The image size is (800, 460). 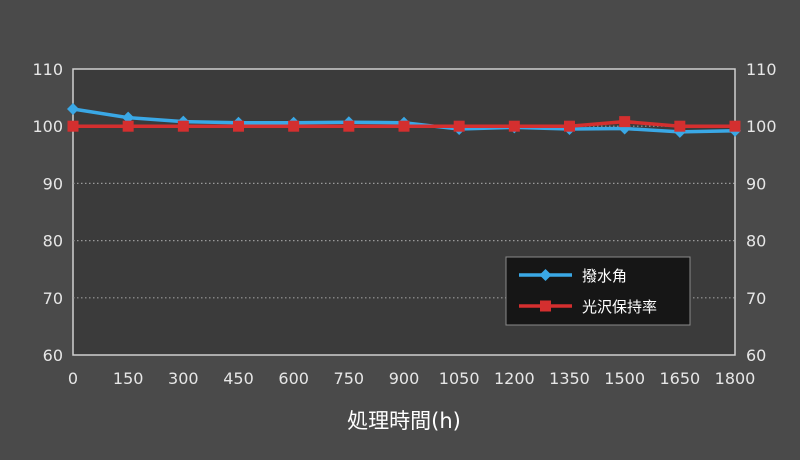 What do you see at coordinates (53, 183) in the screenshot?
I see `y-tick-label: 90` at bounding box center [53, 183].